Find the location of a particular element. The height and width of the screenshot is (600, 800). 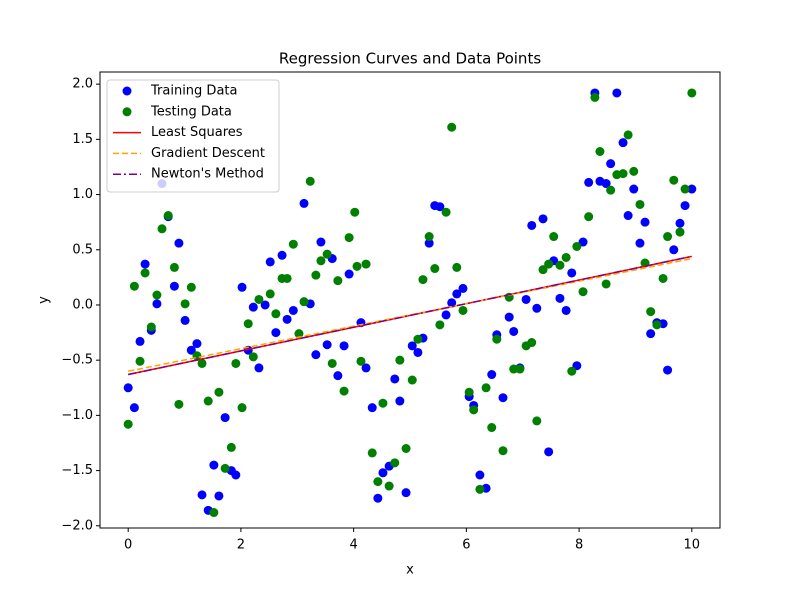

x-axis-label: x is located at coordinates (410, 570).